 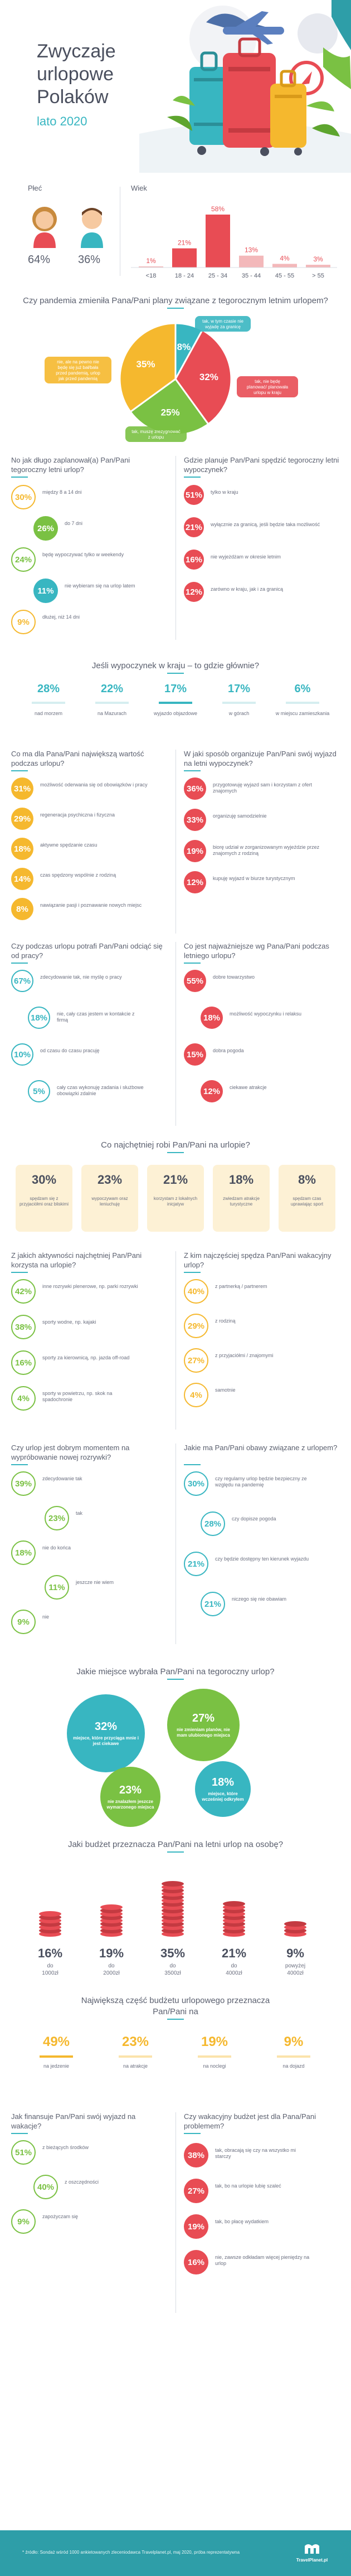 What do you see at coordinates (76, 74) in the screenshot?
I see `header-title-line-2: urlopowe` at bounding box center [76, 74].